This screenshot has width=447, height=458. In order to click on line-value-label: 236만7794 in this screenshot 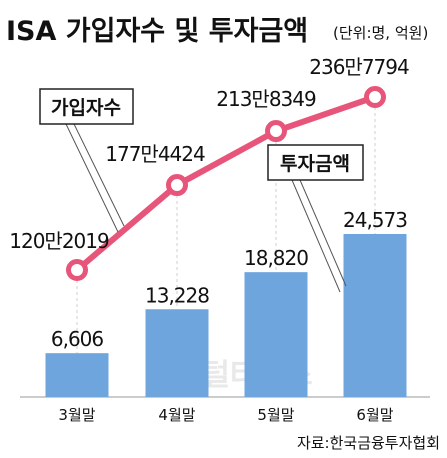, I will do `click(359, 67)`.